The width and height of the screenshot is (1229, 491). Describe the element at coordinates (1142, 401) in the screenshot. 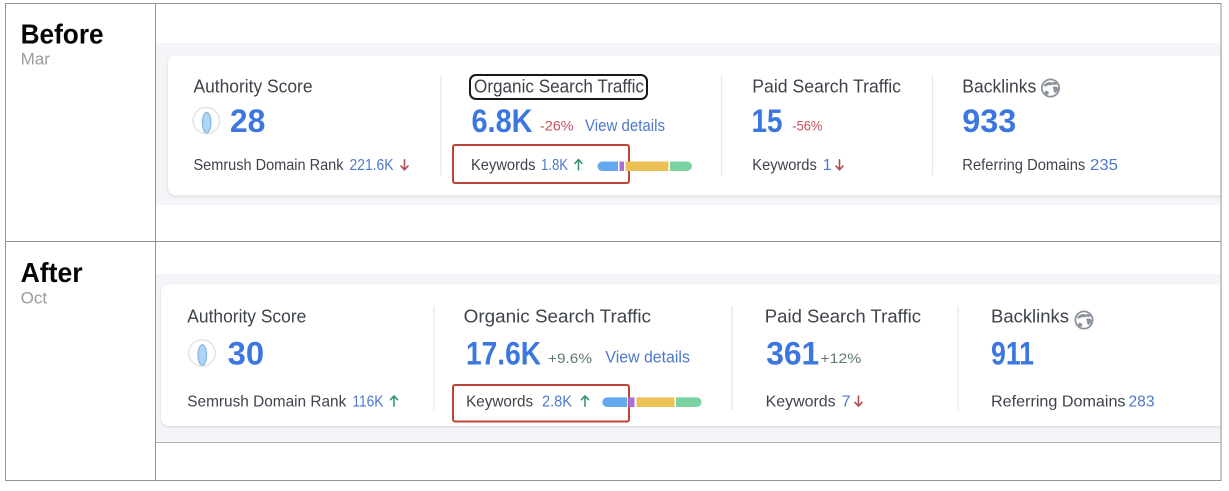

I see `svg-text: 283` at that location.